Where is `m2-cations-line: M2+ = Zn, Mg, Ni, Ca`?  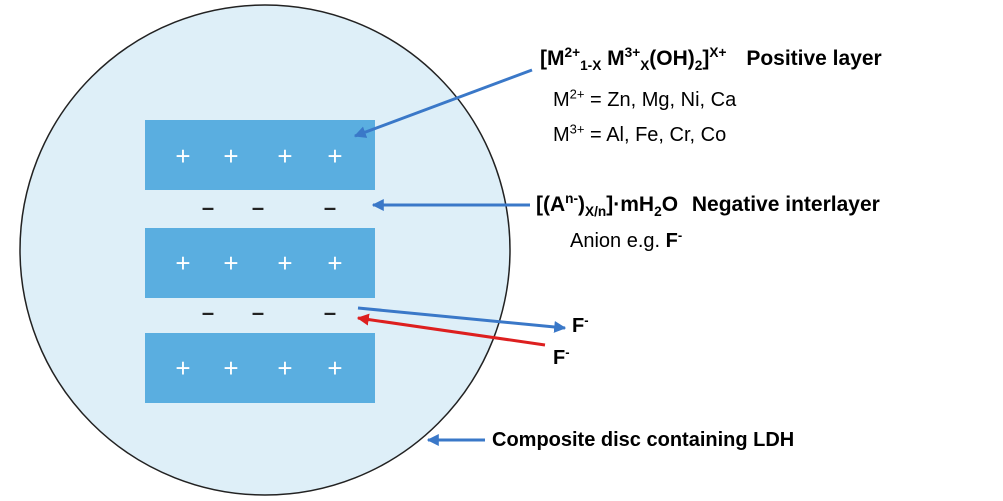
m2-cations-line: M2+ = Zn, Mg, Ni, Ca is located at coordinates (645, 98).